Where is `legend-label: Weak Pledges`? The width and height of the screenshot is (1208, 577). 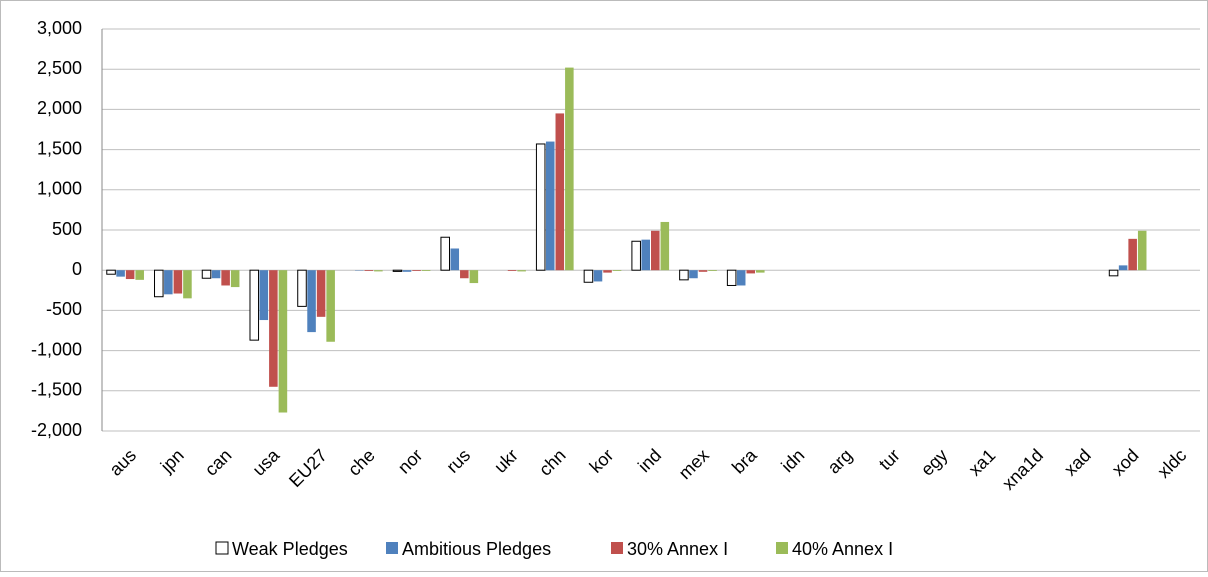 legend-label: Weak Pledges is located at coordinates (290, 549).